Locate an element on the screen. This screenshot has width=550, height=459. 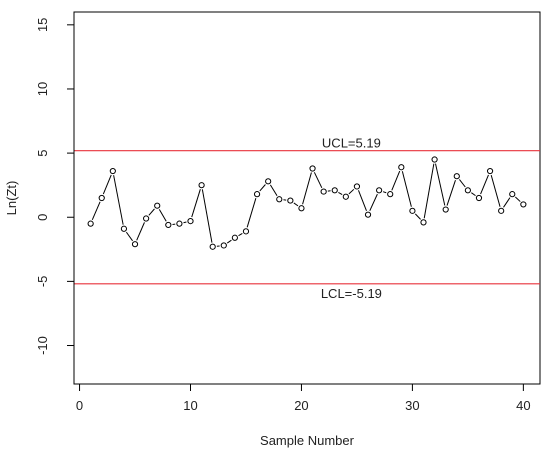
y-axis: -10 -5 0 5 10 15 is located at coordinates (55, 186).